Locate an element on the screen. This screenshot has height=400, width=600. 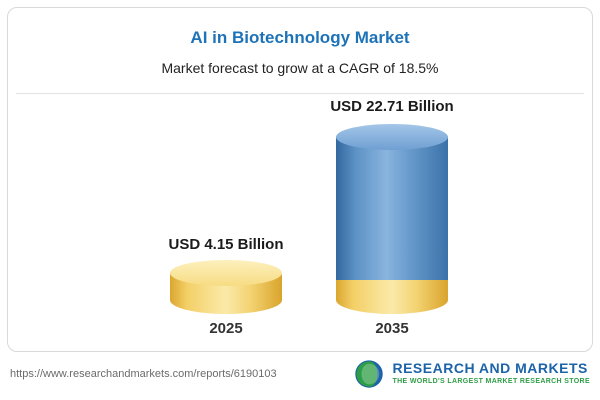
bar-2035-body is located at coordinates (392, 208).